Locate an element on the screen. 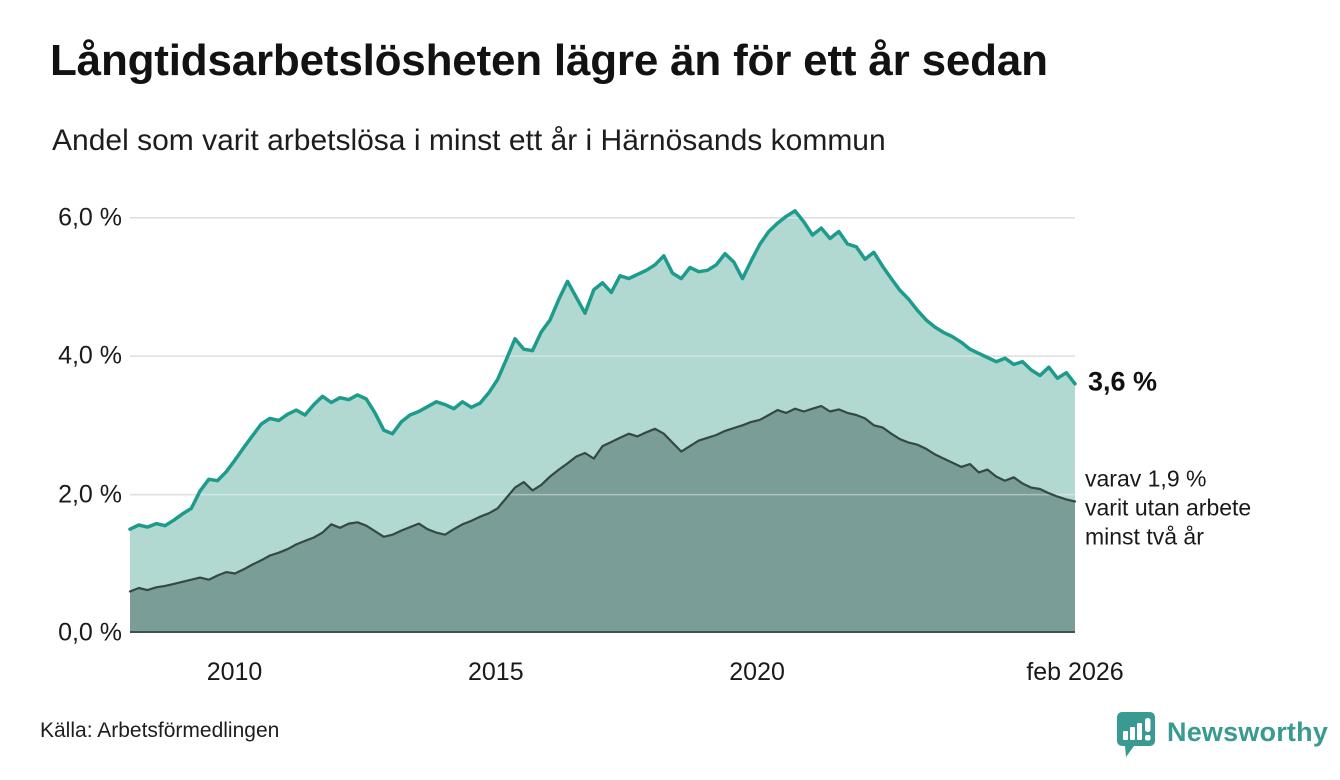 Image resolution: width=1340 pixels, height=780 pixels. source-note: Källa: Arbetsförmedlingen is located at coordinates (160, 730).